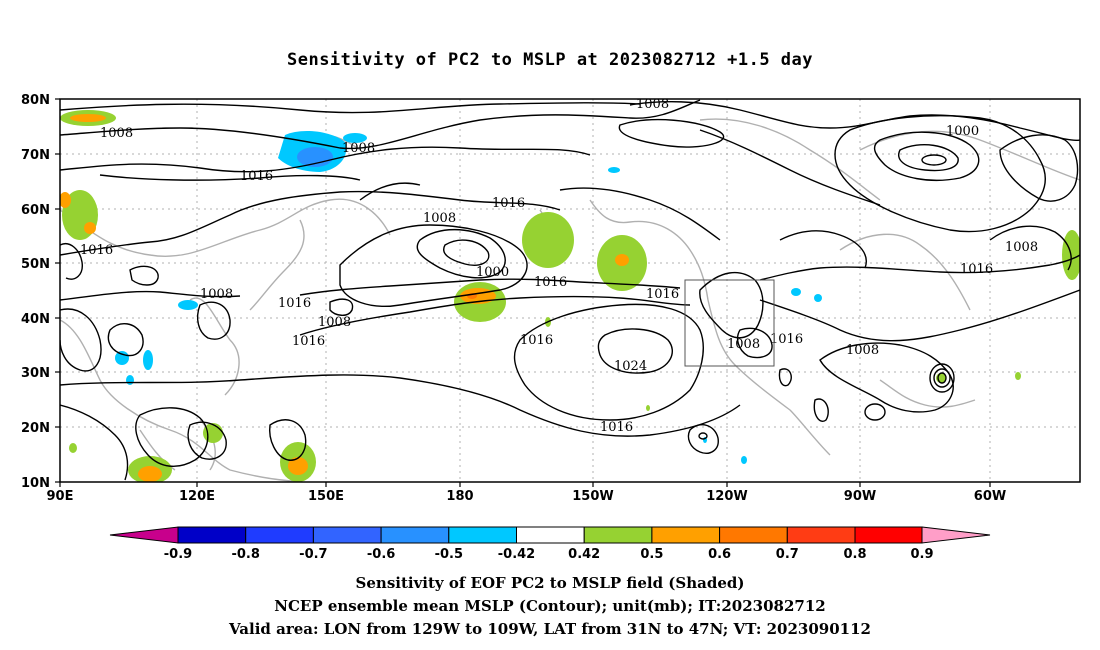 This screenshot has height=650, width=1100. Describe the element at coordinates (381, 554) in the screenshot. I see `colorbar-label: -0.6` at that location.